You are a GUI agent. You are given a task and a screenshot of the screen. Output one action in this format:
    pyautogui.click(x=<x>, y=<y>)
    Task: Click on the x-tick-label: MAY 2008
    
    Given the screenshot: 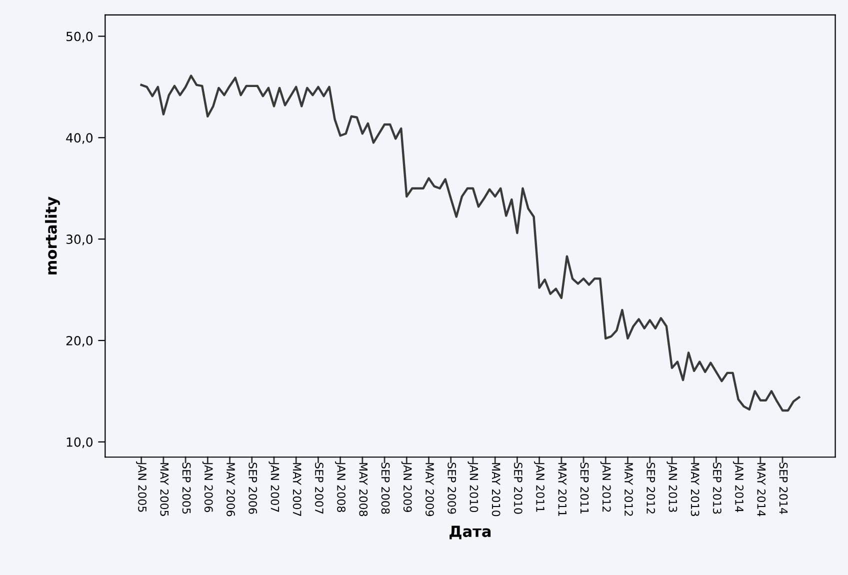 What is the action you would take?
    pyautogui.click(x=363, y=489)
    